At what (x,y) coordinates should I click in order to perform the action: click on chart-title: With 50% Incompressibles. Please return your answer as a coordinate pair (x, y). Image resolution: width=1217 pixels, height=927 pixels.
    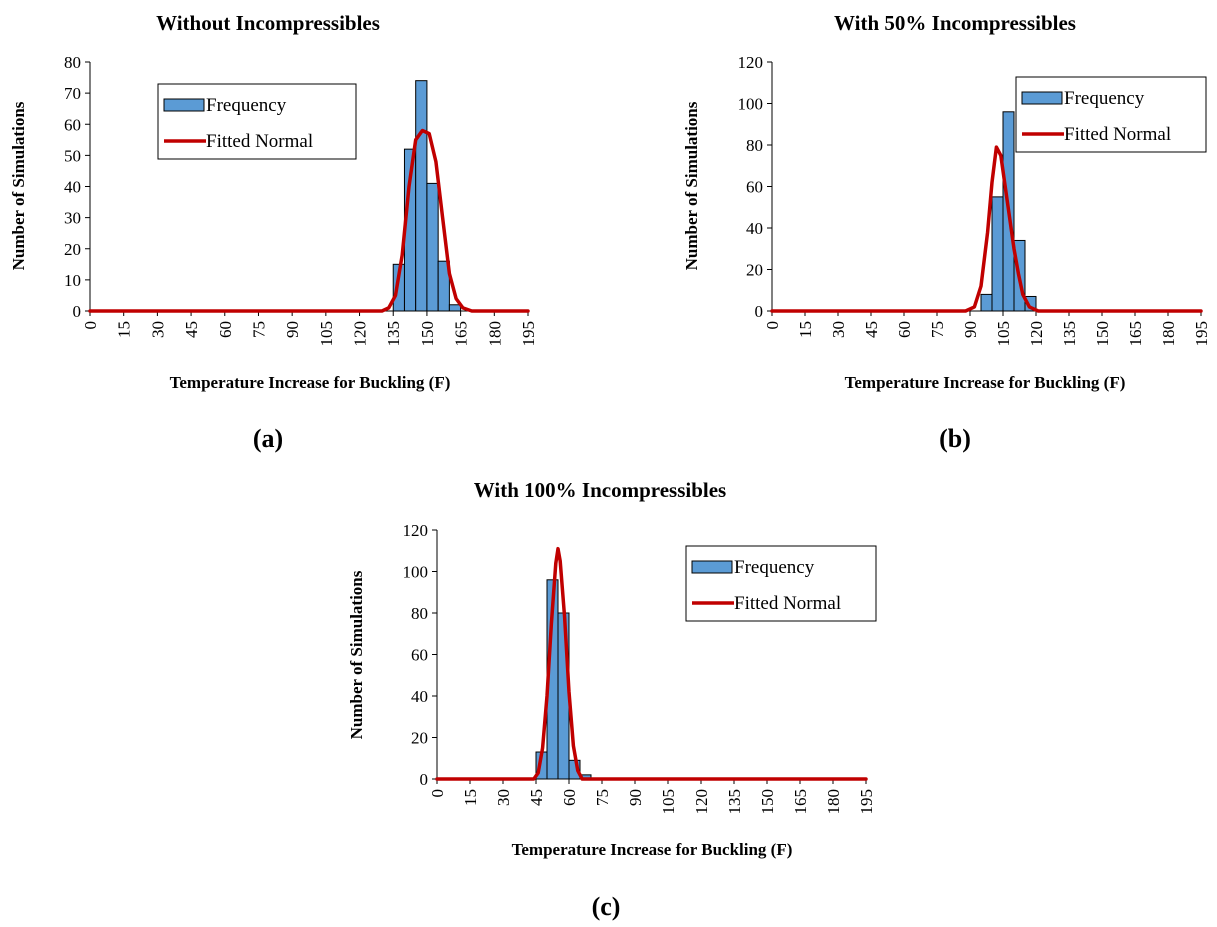
    Looking at the image, I should click on (955, 23).